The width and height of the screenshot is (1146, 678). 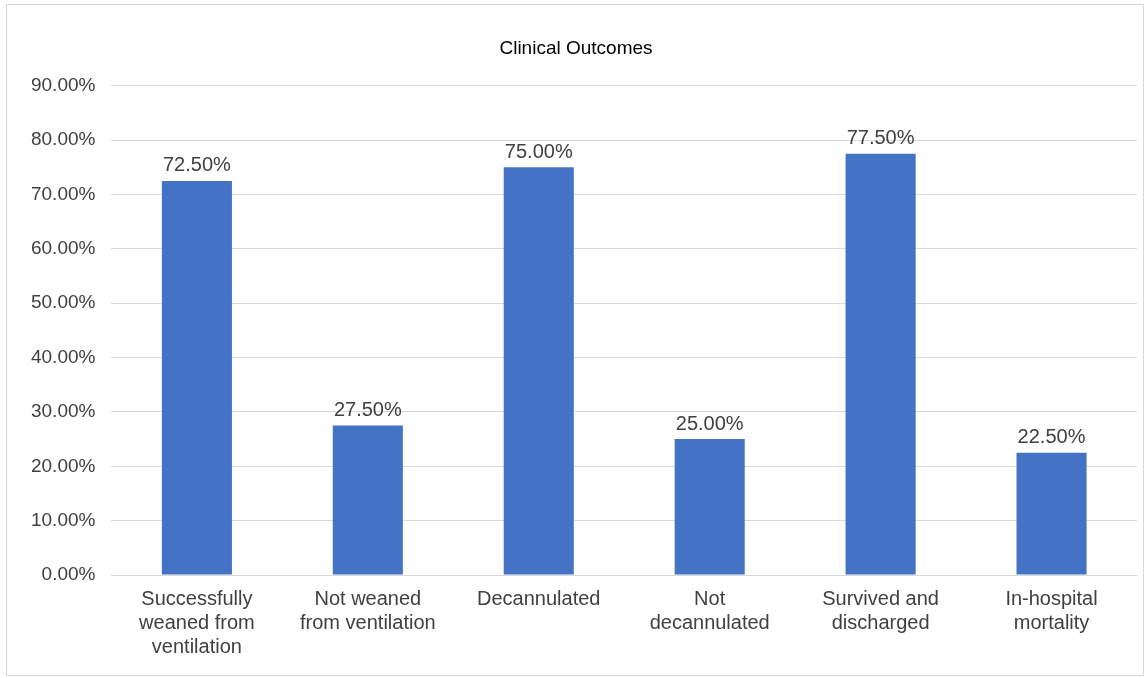 I want to click on y-tick-label: 20.00%, so click(x=63, y=465).